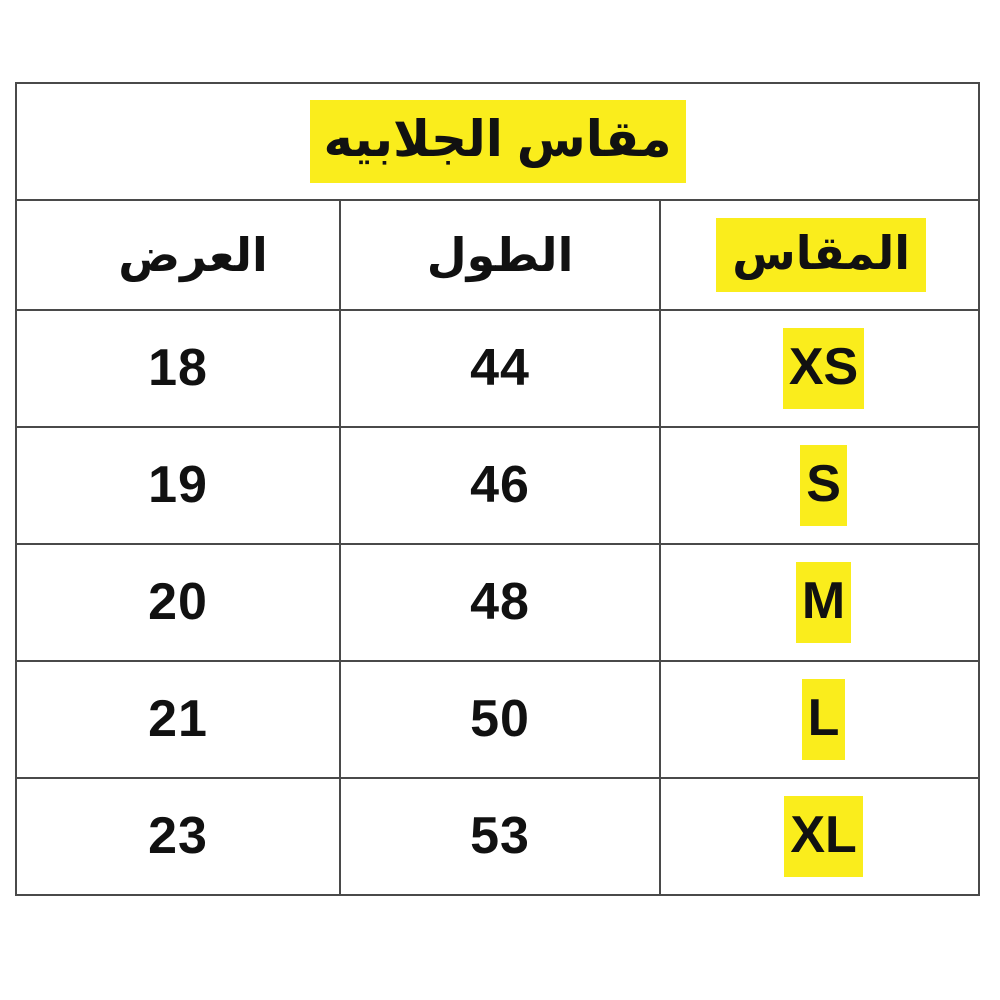 The height and width of the screenshot is (1000, 1000). I want to click on header-cell-width: العرض, so click(178, 255).